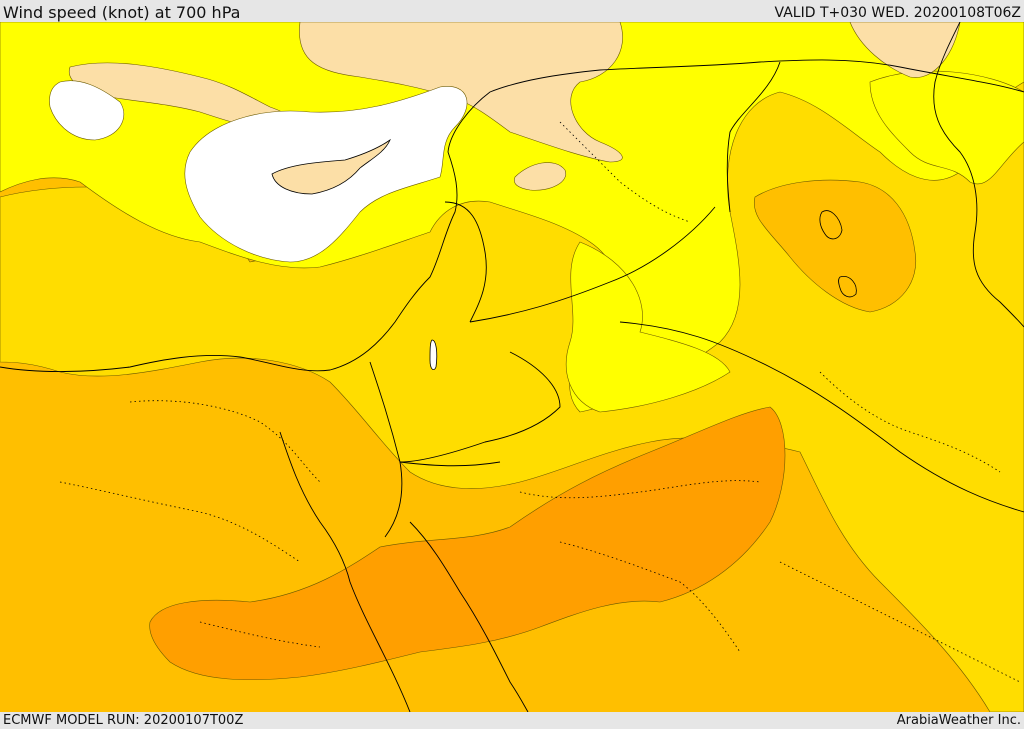  What do you see at coordinates (838, 254) in the screenshot?
I see `lakes` at bounding box center [838, 254].